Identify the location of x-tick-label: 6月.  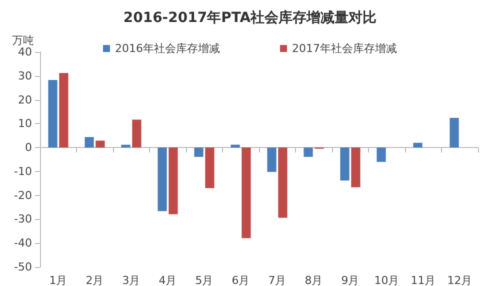
(241, 280).